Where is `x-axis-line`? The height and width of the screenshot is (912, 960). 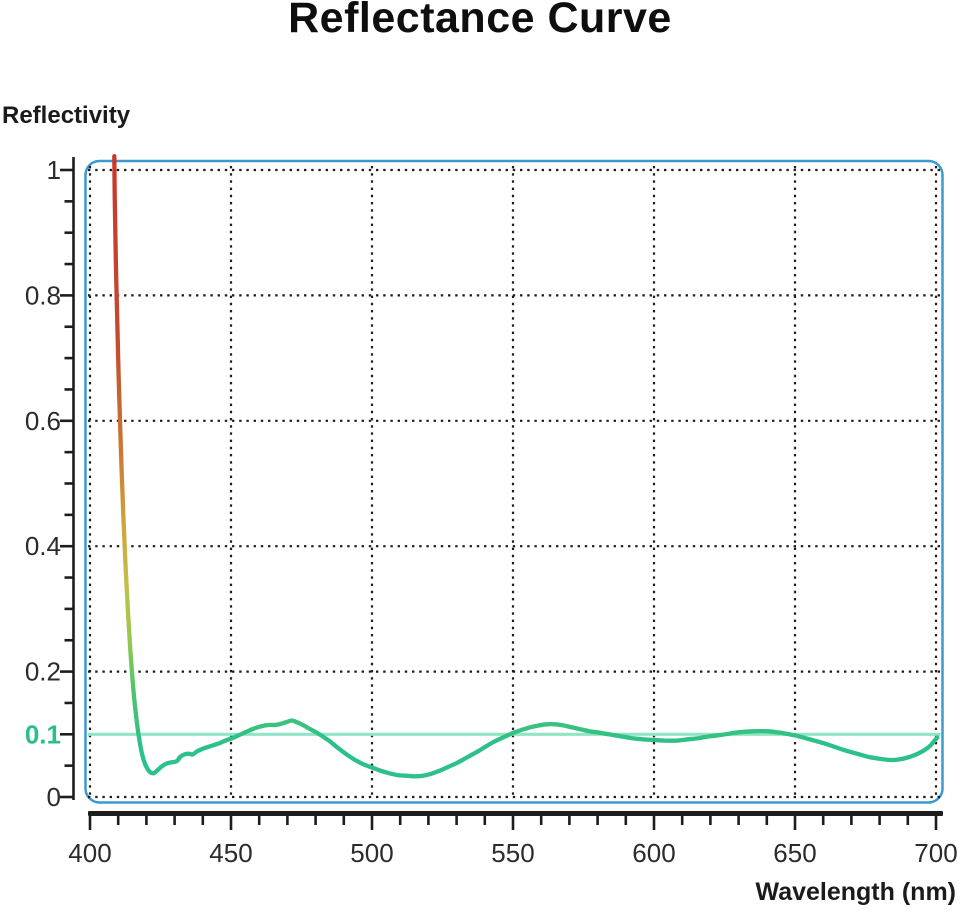 x-axis-line is located at coordinates (515, 813).